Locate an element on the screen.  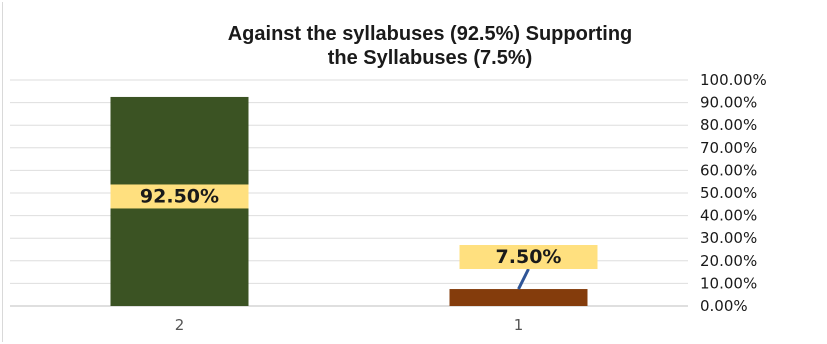
y-tick-label: 20.00% is located at coordinates (728, 261).